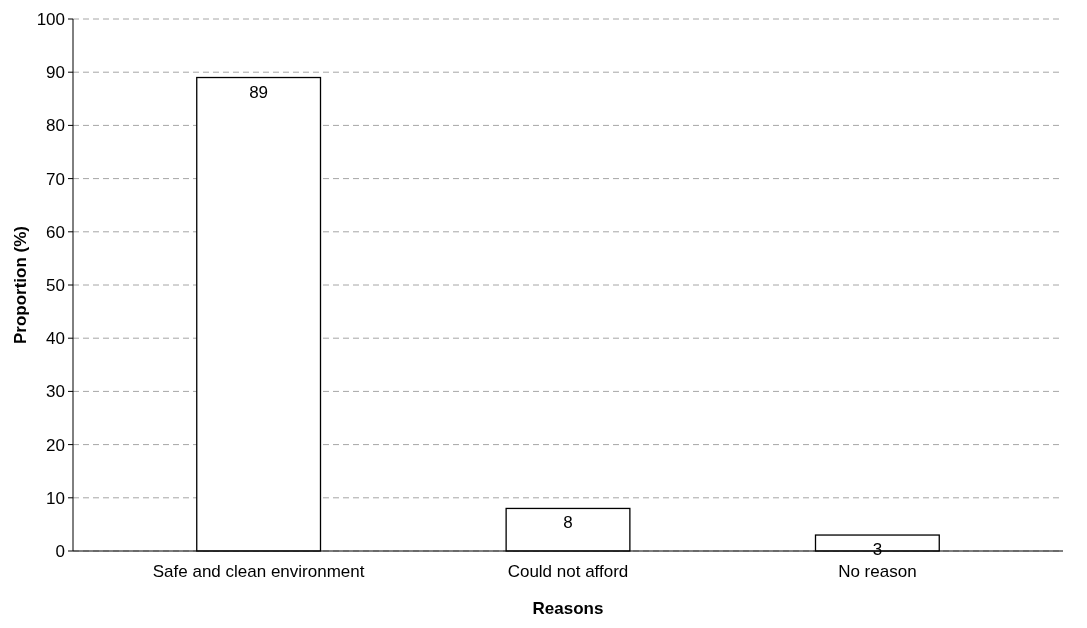 The height and width of the screenshot is (628, 1087). I want to click on y-tick-label: 60, so click(55, 232).